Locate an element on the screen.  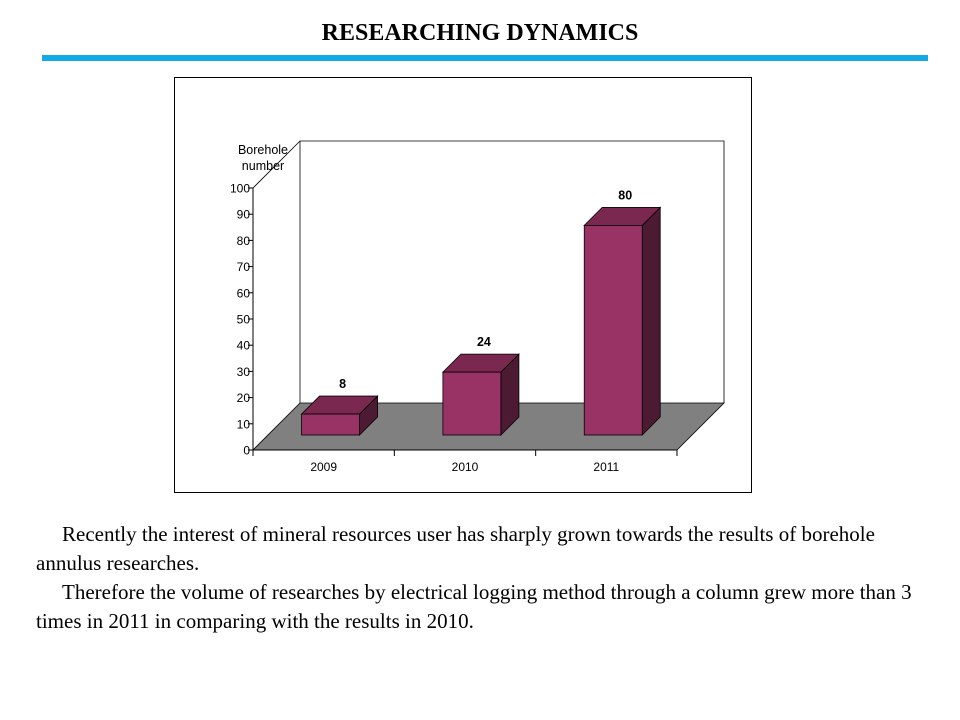
page-title: RESEARCHING DYNAMICS is located at coordinates (480, 33).